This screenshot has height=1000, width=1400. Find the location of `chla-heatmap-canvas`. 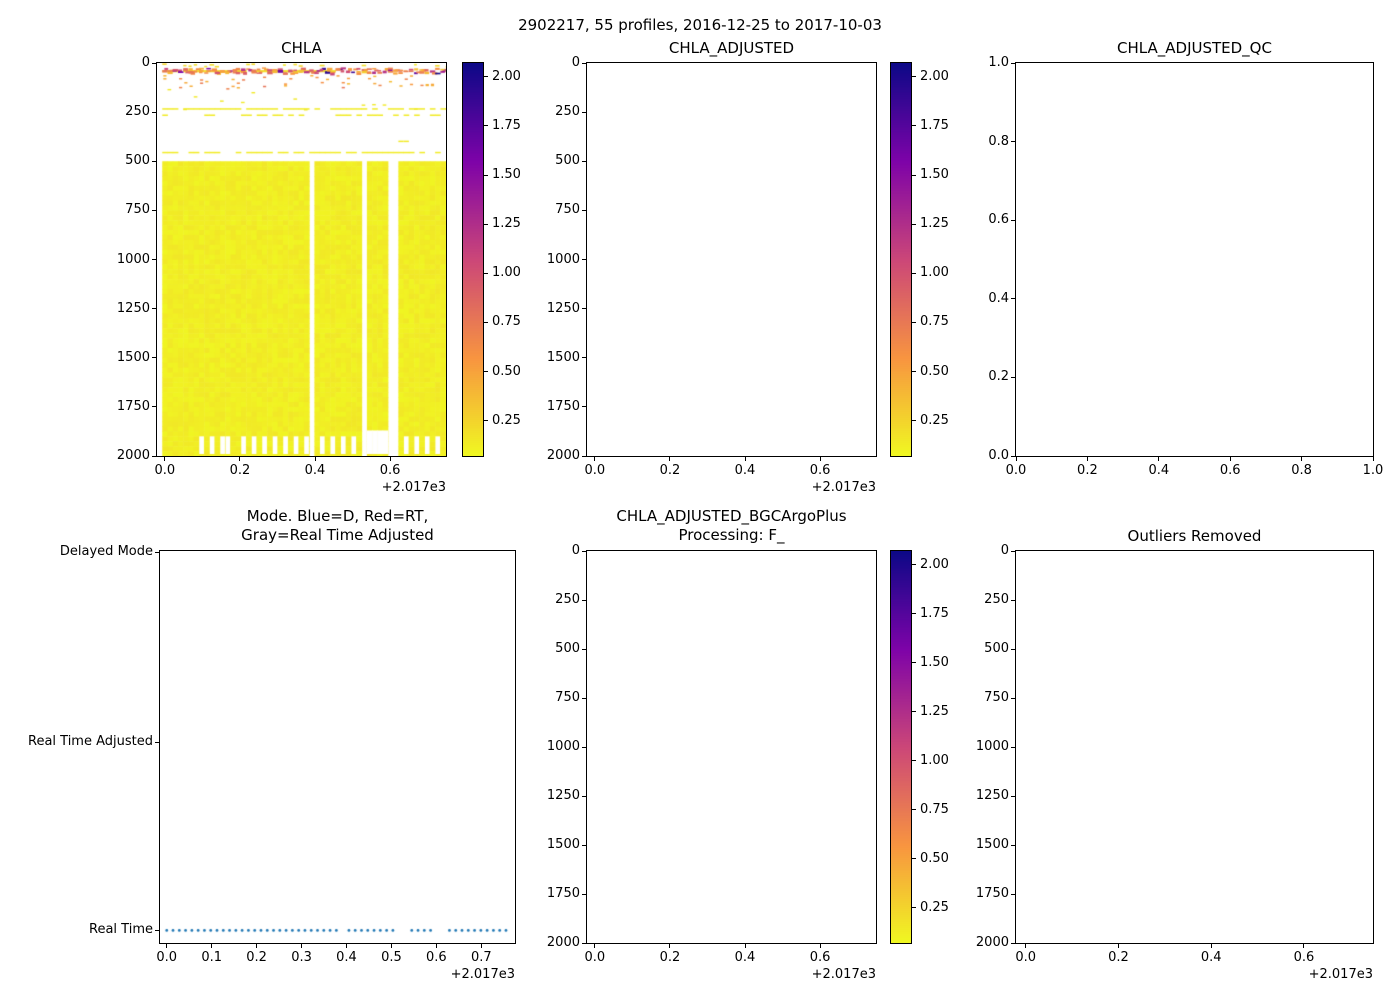

chla-heatmap-canvas is located at coordinates (301, 259).